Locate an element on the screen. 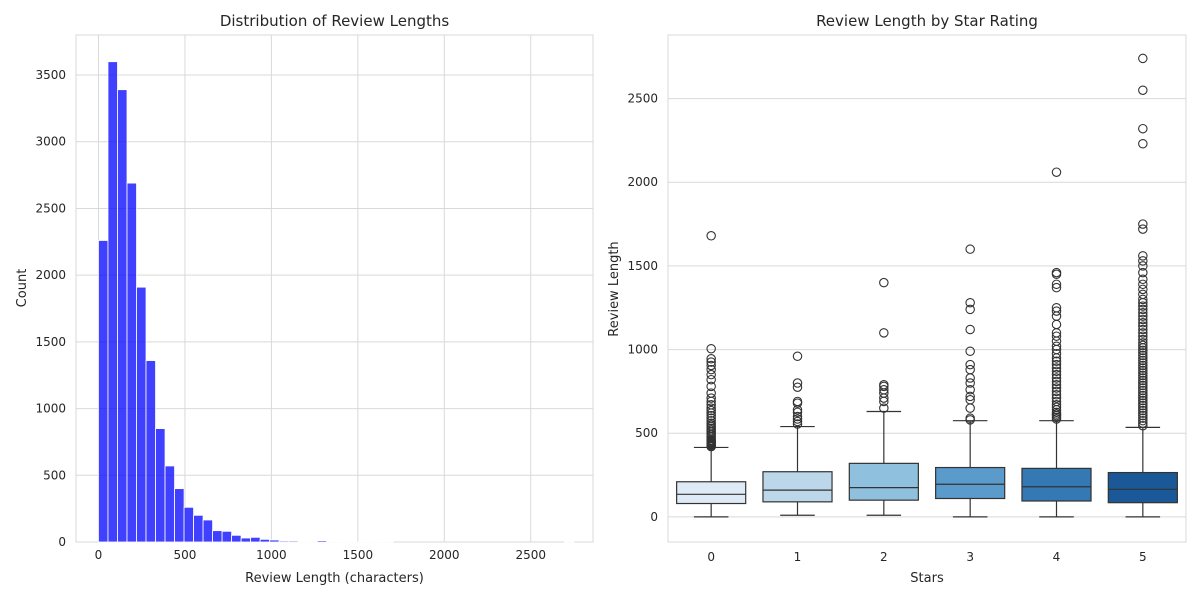 The height and width of the screenshot is (600, 1200). boxplot-y-tick-label: 1000 is located at coordinates (642, 350).